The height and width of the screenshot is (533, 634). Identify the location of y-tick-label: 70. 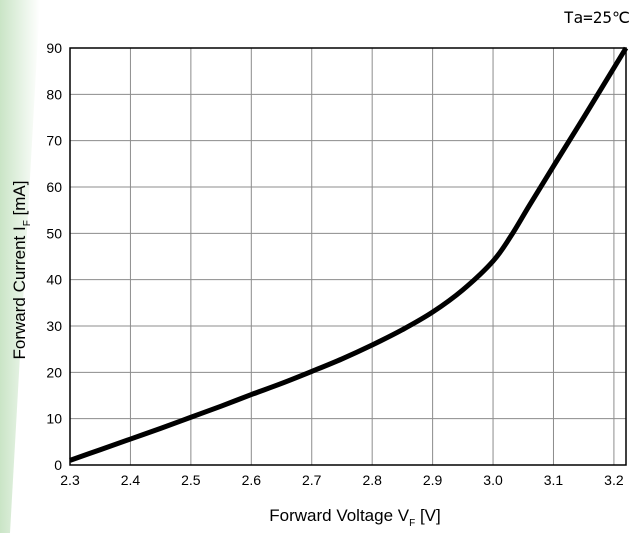
(54, 141).